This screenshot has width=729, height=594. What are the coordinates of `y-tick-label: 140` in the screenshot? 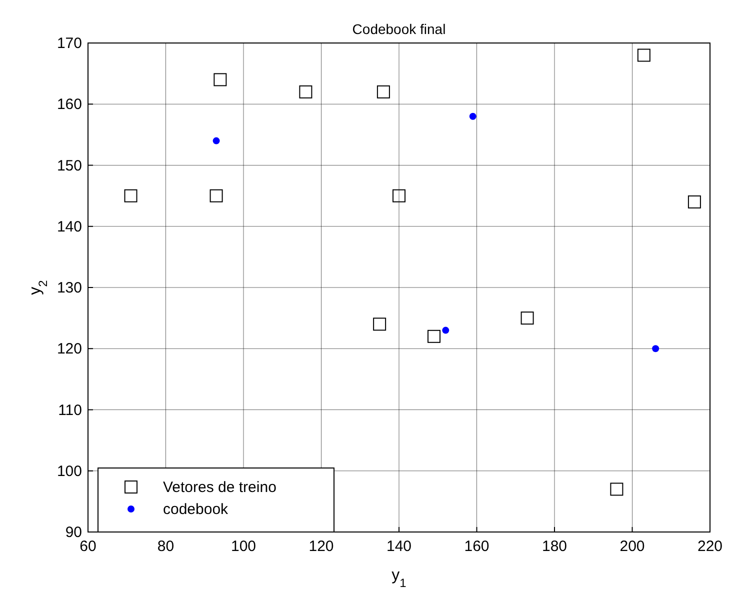 It's located at (69, 227).